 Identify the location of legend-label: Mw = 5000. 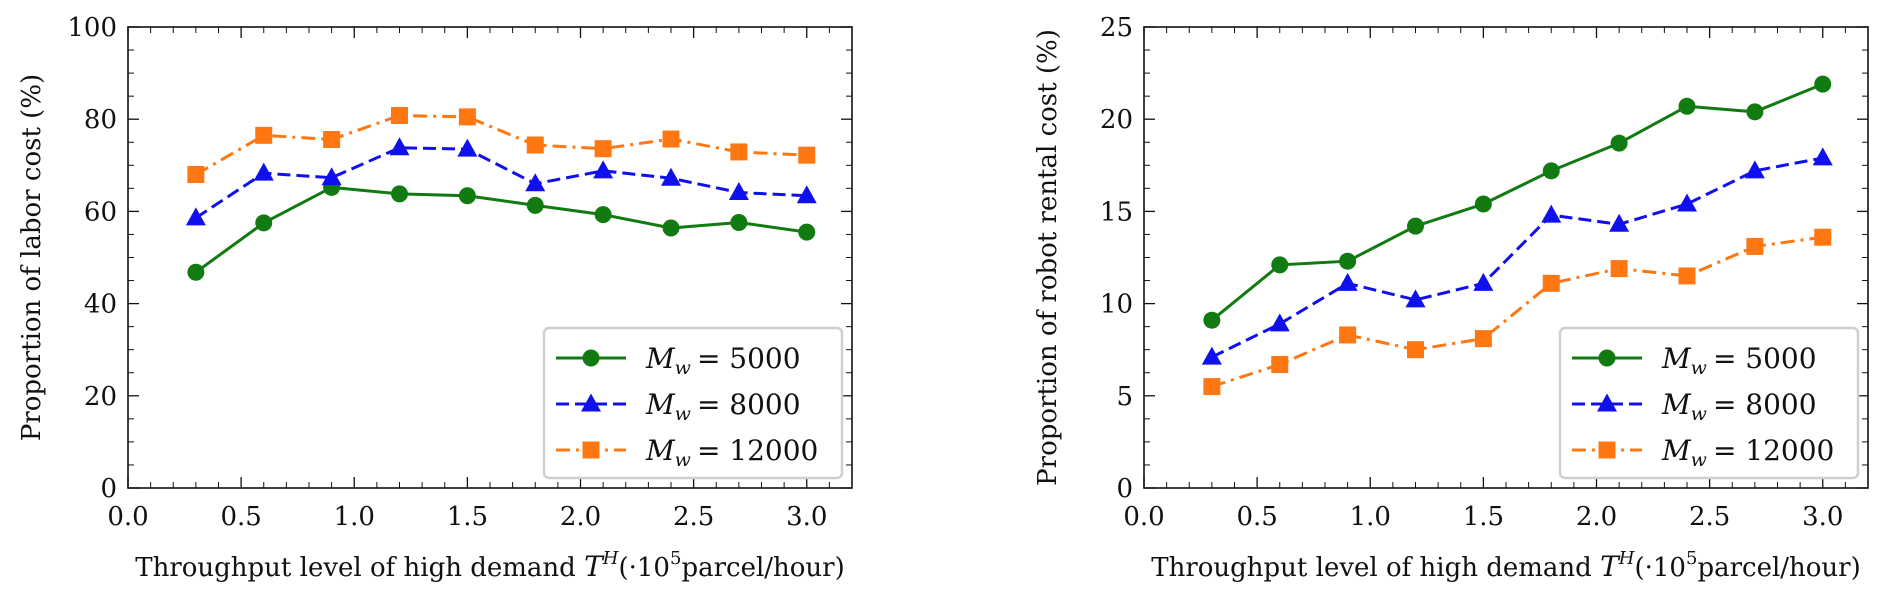
(1739, 360).